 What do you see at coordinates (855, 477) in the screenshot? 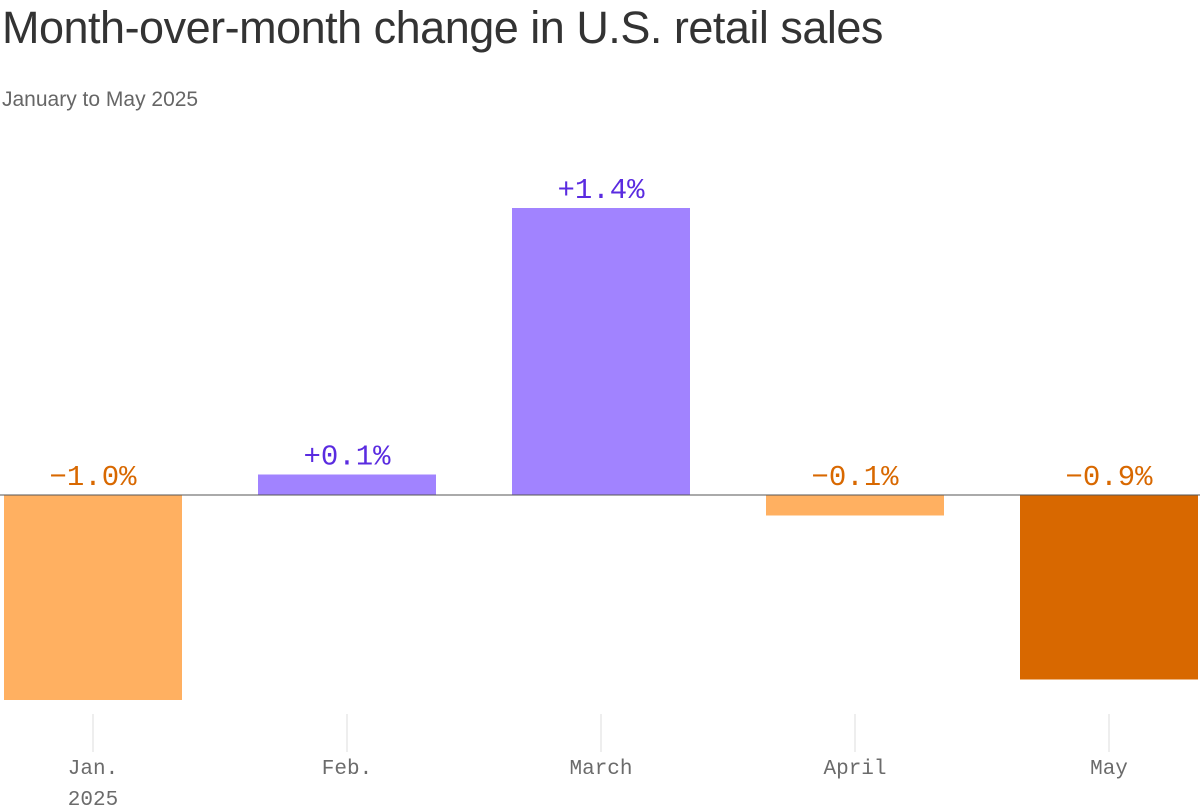
I see `data-label: −0.1%` at bounding box center [855, 477].